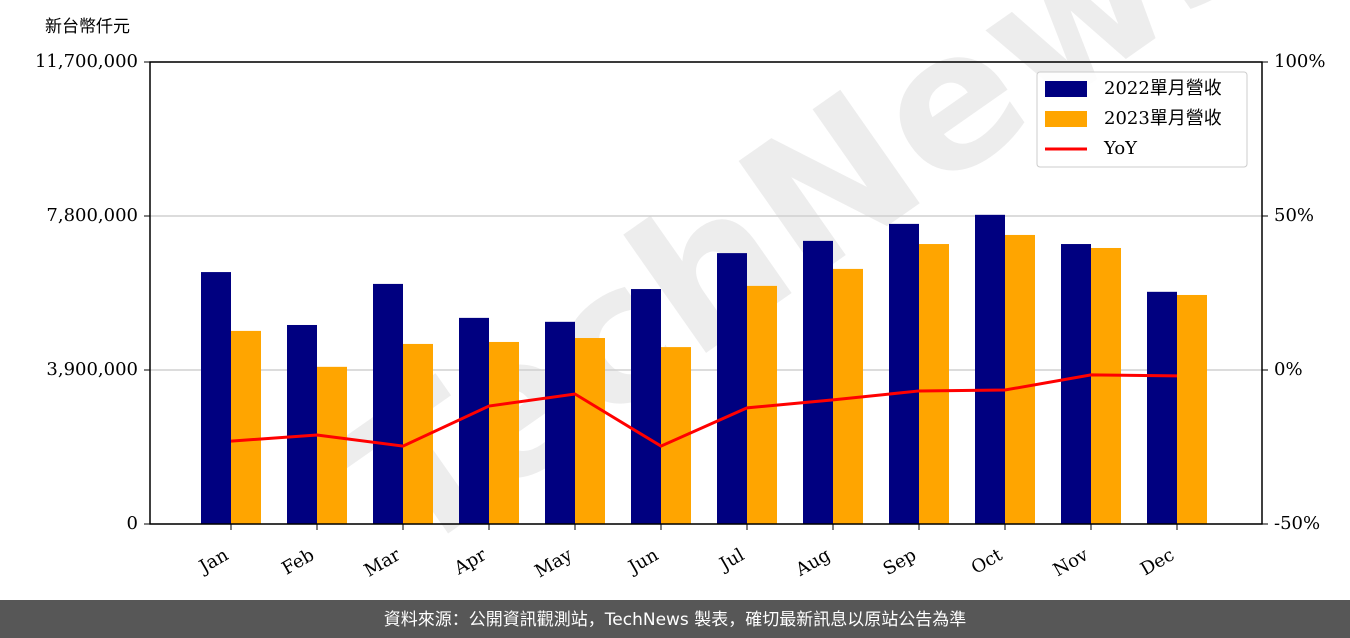 Image resolution: width=1350 pixels, height=638 pixels. What do you see at coordinates (900, 561) in the screenshot?
I see `x-tick-label: Sep` at bounding box center [900, 561].